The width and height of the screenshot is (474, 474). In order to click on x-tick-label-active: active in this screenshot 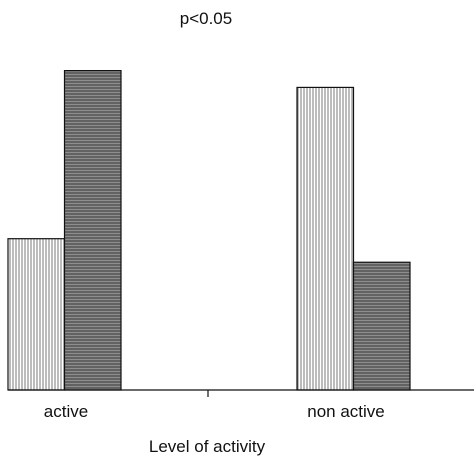, I will do `click(66, 411)`.